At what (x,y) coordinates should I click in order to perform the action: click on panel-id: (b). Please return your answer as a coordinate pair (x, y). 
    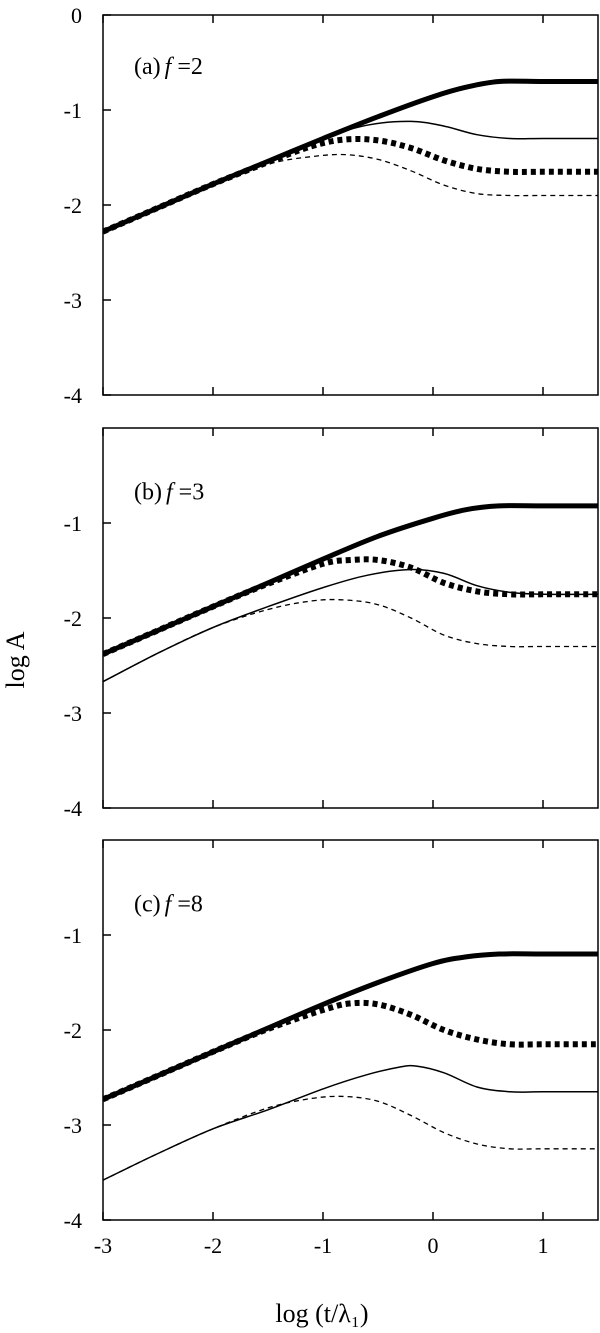
    Looking at the image, I should click on (148, 492).